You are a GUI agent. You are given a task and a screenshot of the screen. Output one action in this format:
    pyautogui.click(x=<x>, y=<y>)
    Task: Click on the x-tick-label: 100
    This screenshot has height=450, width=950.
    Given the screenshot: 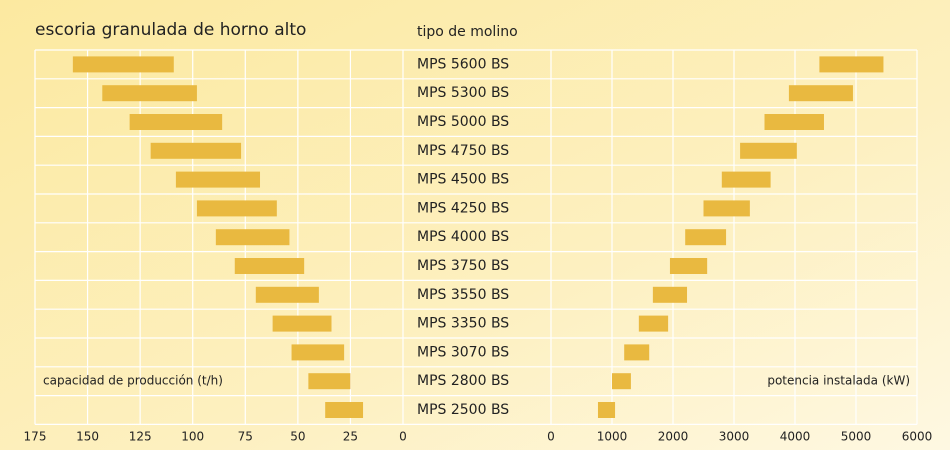 What is the action you would take?
    pyautogui.click(x=192, y=437)
    